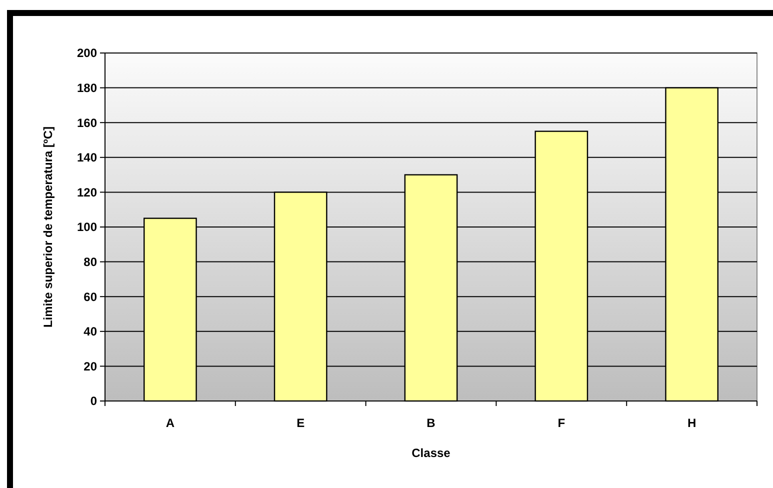  I want to click on y-tick-label: 60, so click(91, 297).